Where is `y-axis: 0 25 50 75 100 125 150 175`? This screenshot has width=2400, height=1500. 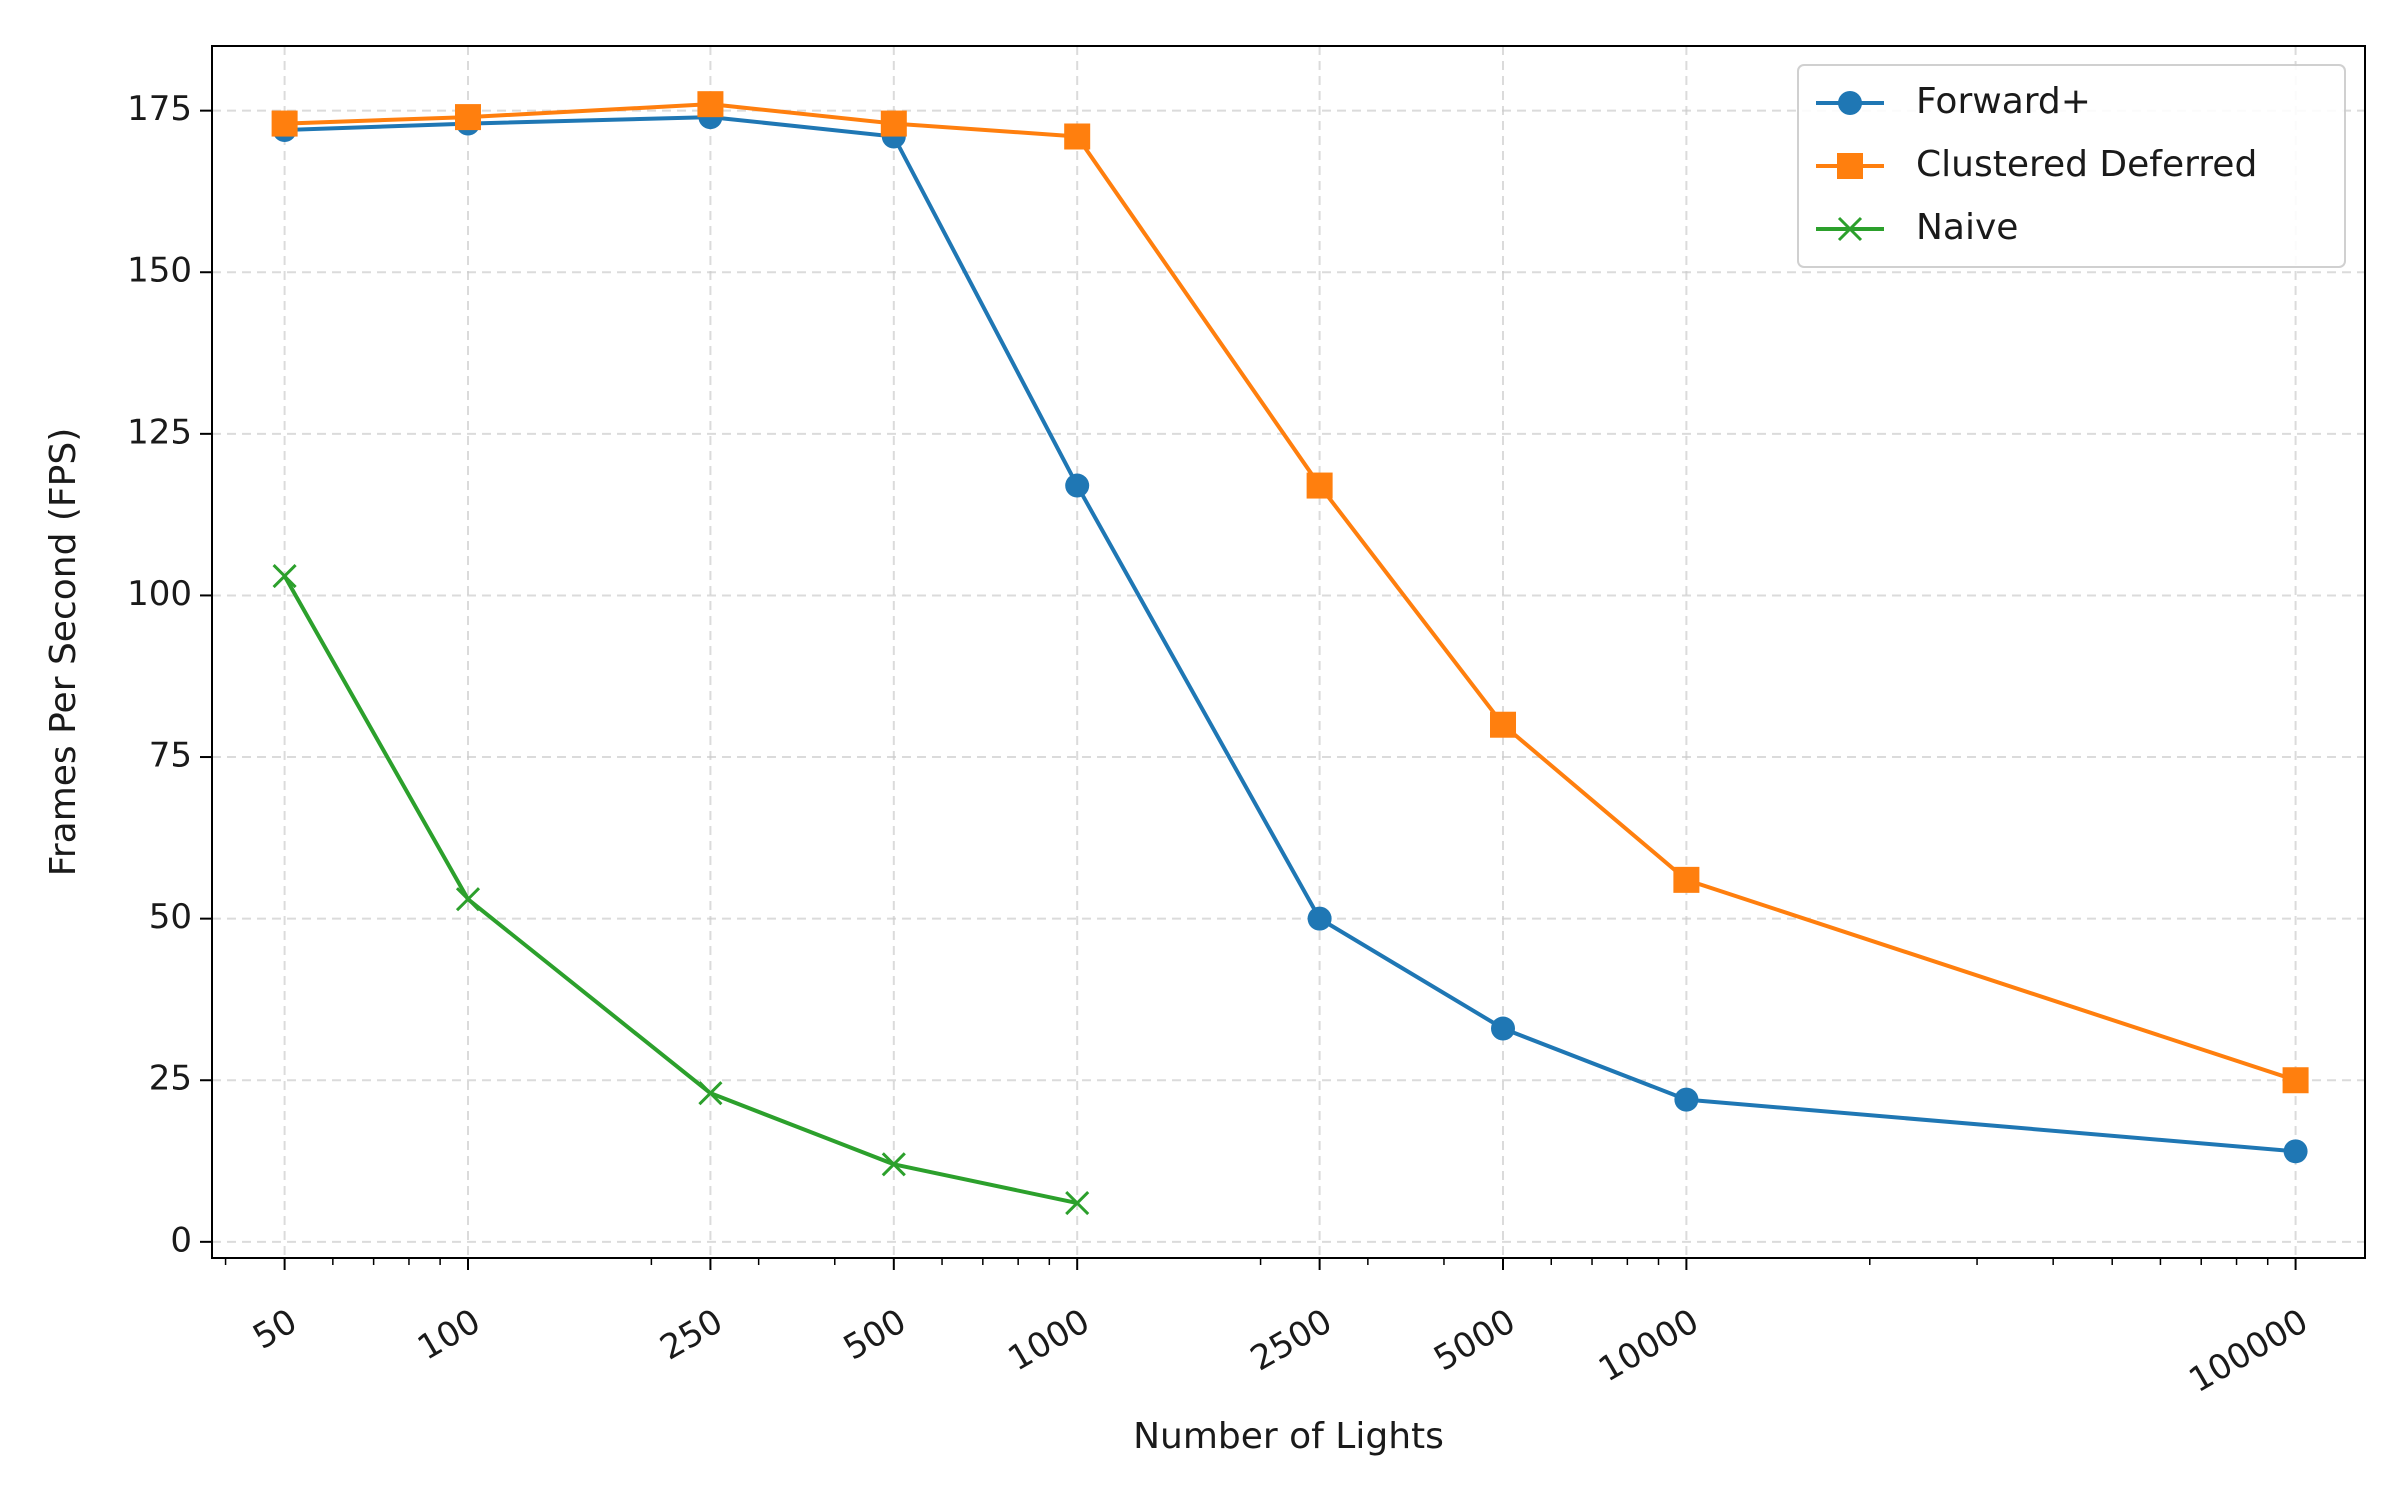
y-axis: 0 25 50 75 100 125 150 175 is located at coordinates (169, 674).